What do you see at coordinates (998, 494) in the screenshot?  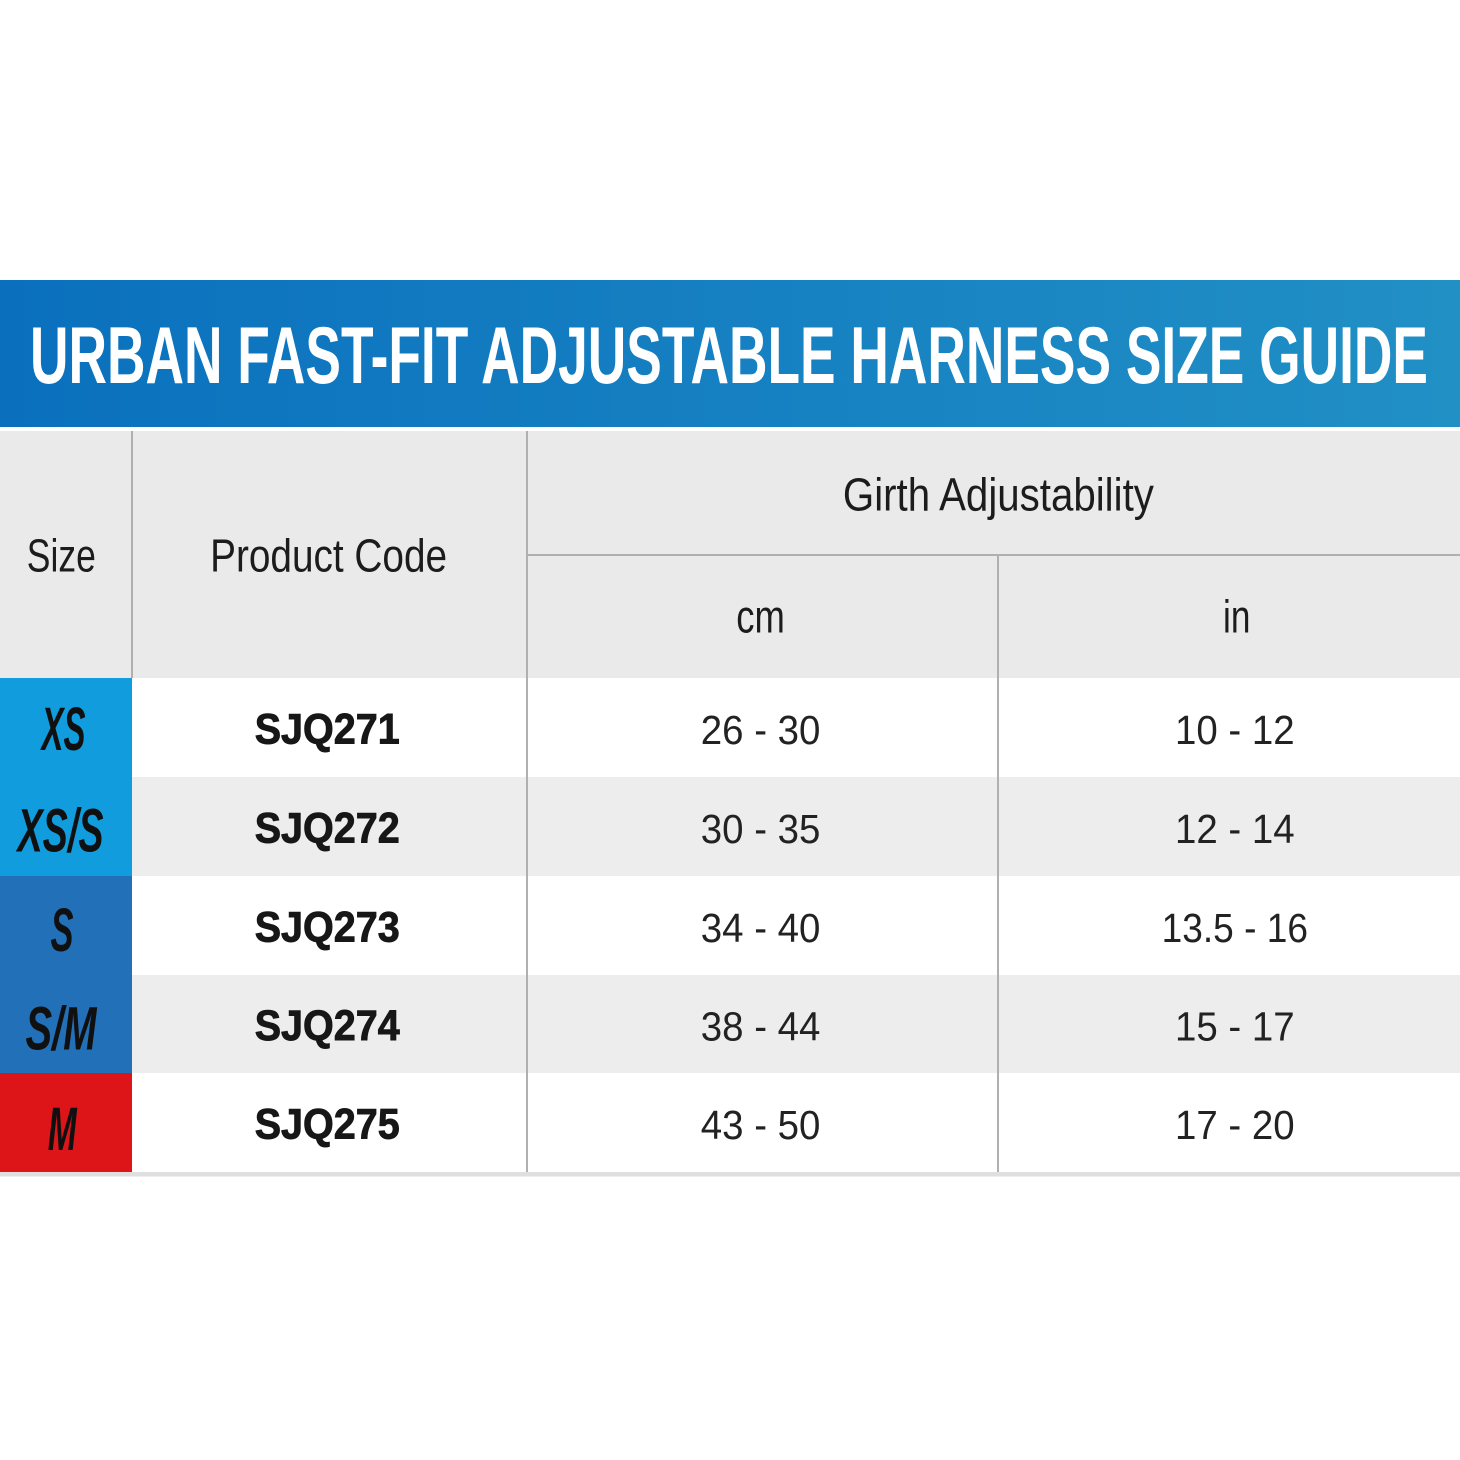 I see `svg-text: Girth Adjustability` at bounding box center [998, 494].